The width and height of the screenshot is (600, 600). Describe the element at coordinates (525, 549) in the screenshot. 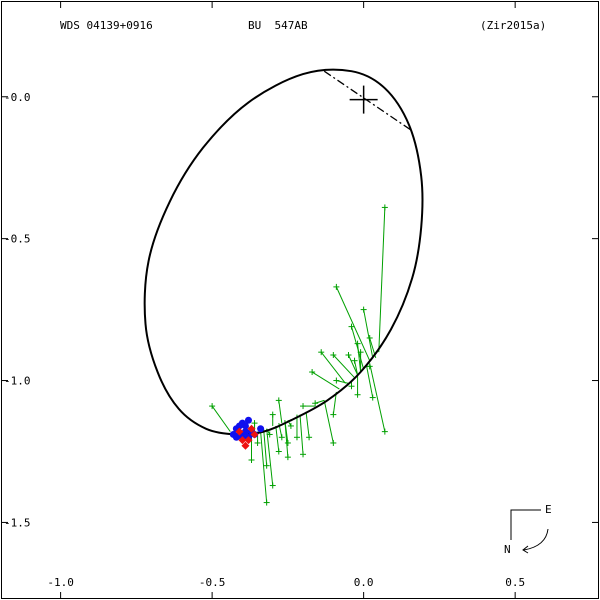

I see `compass-arrow-head-icon` at that location.